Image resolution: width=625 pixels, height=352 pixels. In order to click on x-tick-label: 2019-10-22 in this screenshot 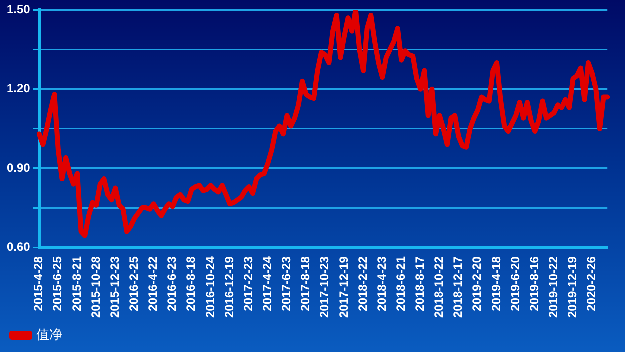, I will do `click(553, 287)`.